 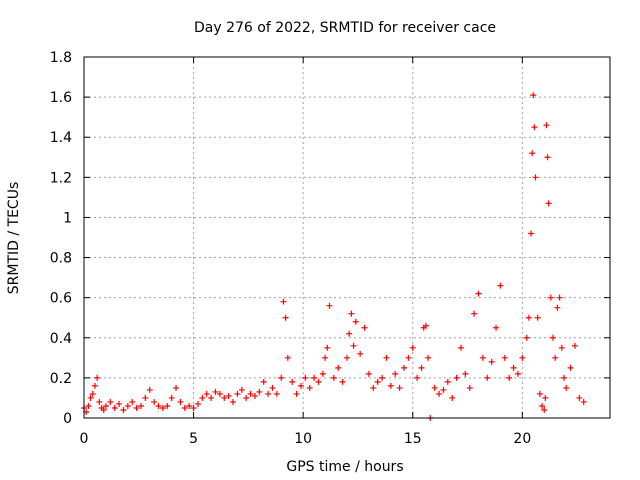 What do you see at coordinates (61, 58) in the screenshot?
I see `y-tick-label: 1.8` at bounding box center [61, 58].